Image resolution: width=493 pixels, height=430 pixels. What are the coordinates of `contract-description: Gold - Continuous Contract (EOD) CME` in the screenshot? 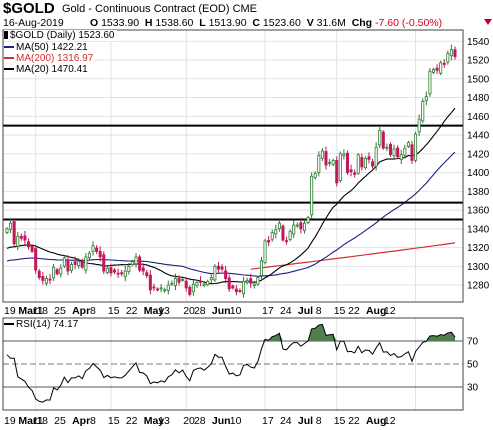 It's located at (160, 9).